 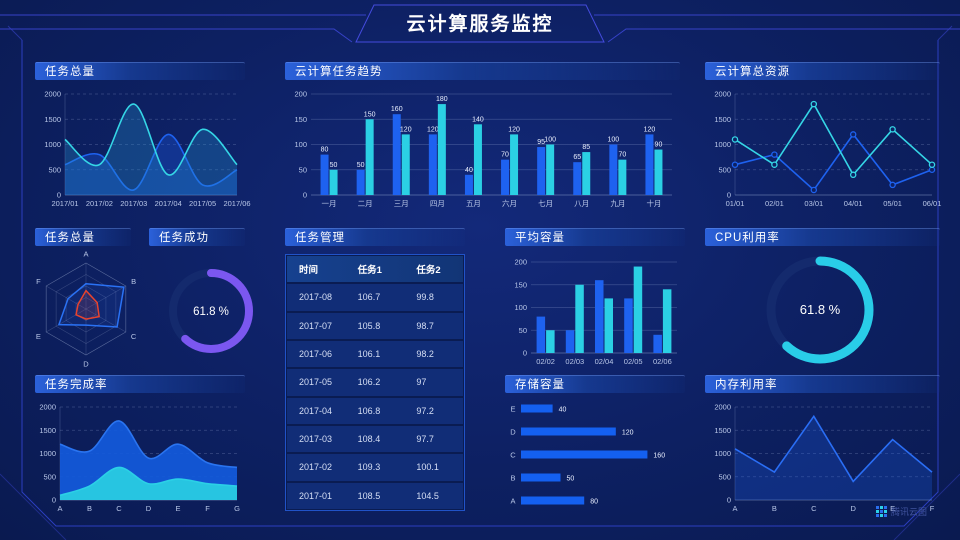 I want to click on svg-text: 四月, so click(x=437, y=203).